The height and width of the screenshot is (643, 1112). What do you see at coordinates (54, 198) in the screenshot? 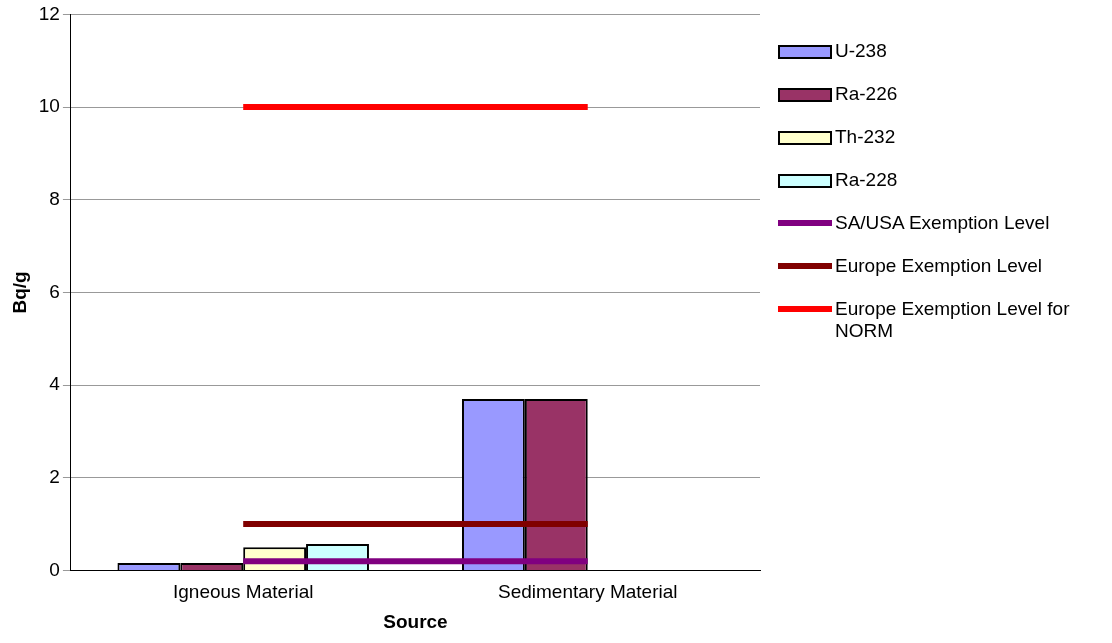
I see `y-tick-label: 8` at bounding box center [54, 198].